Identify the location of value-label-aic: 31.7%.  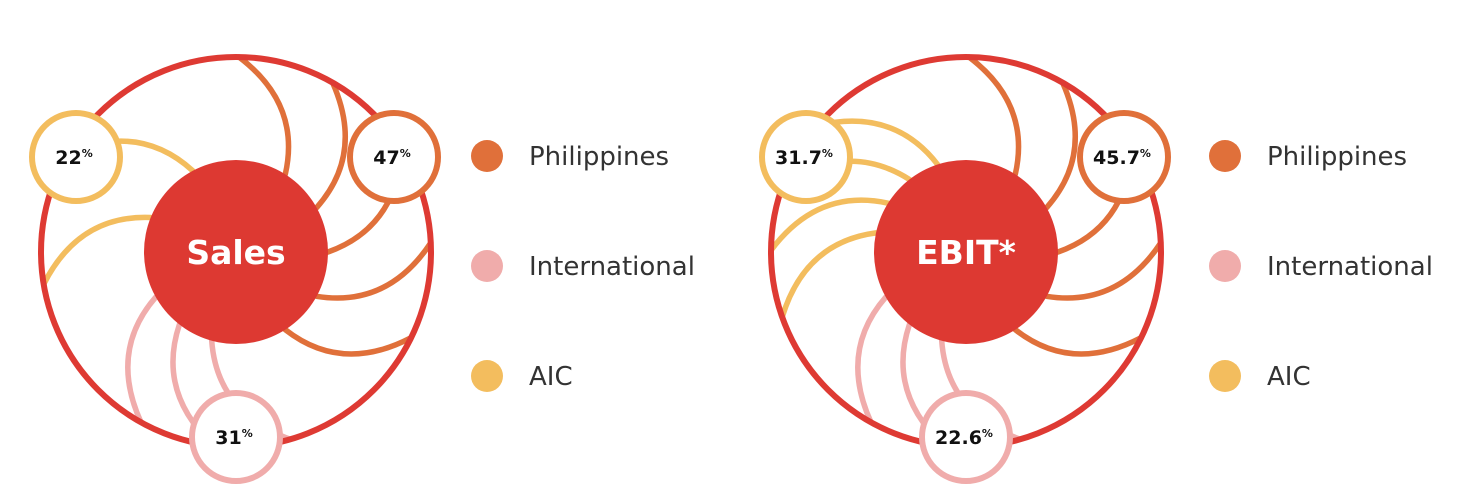
(804, 158).